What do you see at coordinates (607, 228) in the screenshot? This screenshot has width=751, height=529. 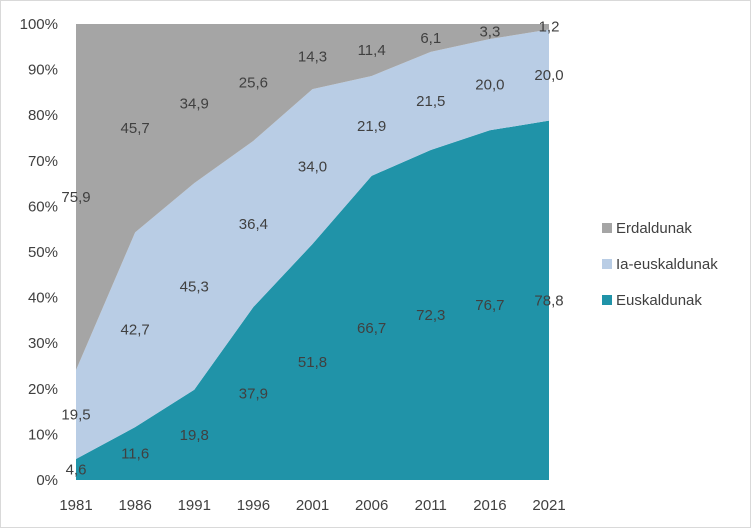 I see `legend-swatch-erdaldunak` at bounding box center [607, 228].